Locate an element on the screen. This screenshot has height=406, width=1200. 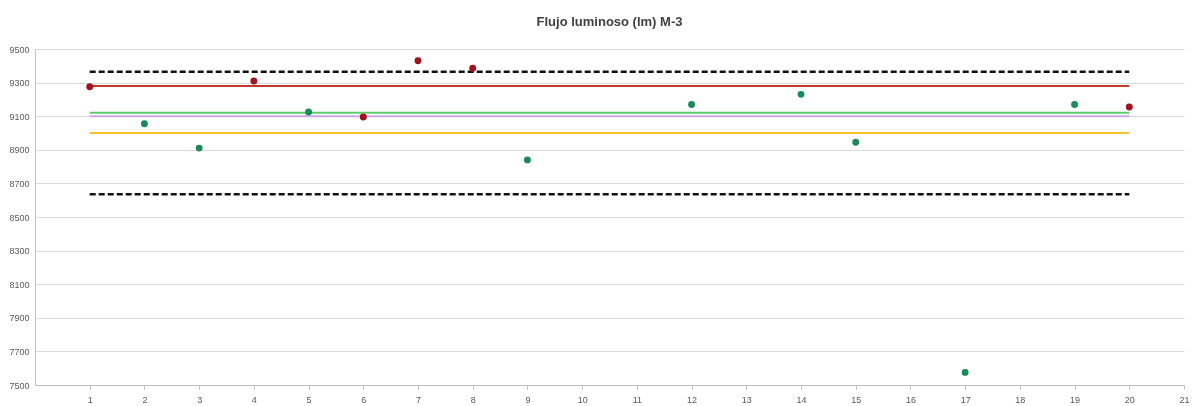
x-tick-label: 2 is located at coordinates (145, 399).